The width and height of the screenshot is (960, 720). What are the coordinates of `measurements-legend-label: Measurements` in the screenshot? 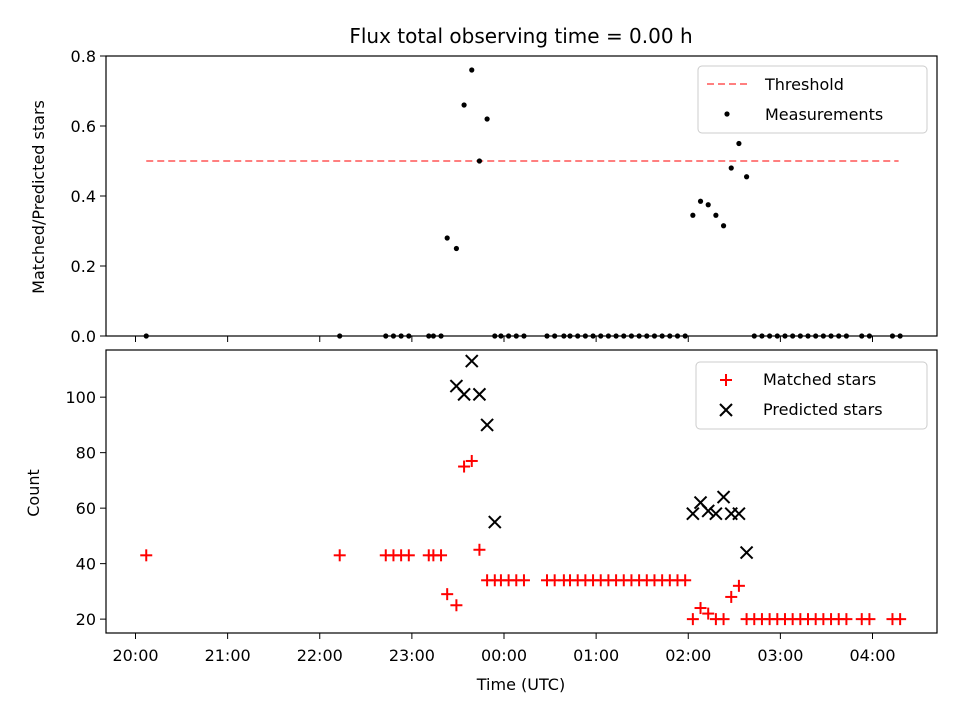 It's located at (824, 114).